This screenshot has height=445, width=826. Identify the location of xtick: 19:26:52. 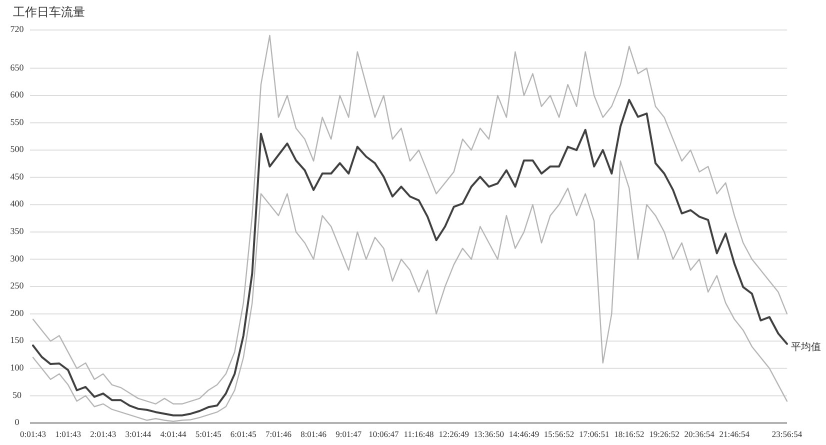
(664, 434).